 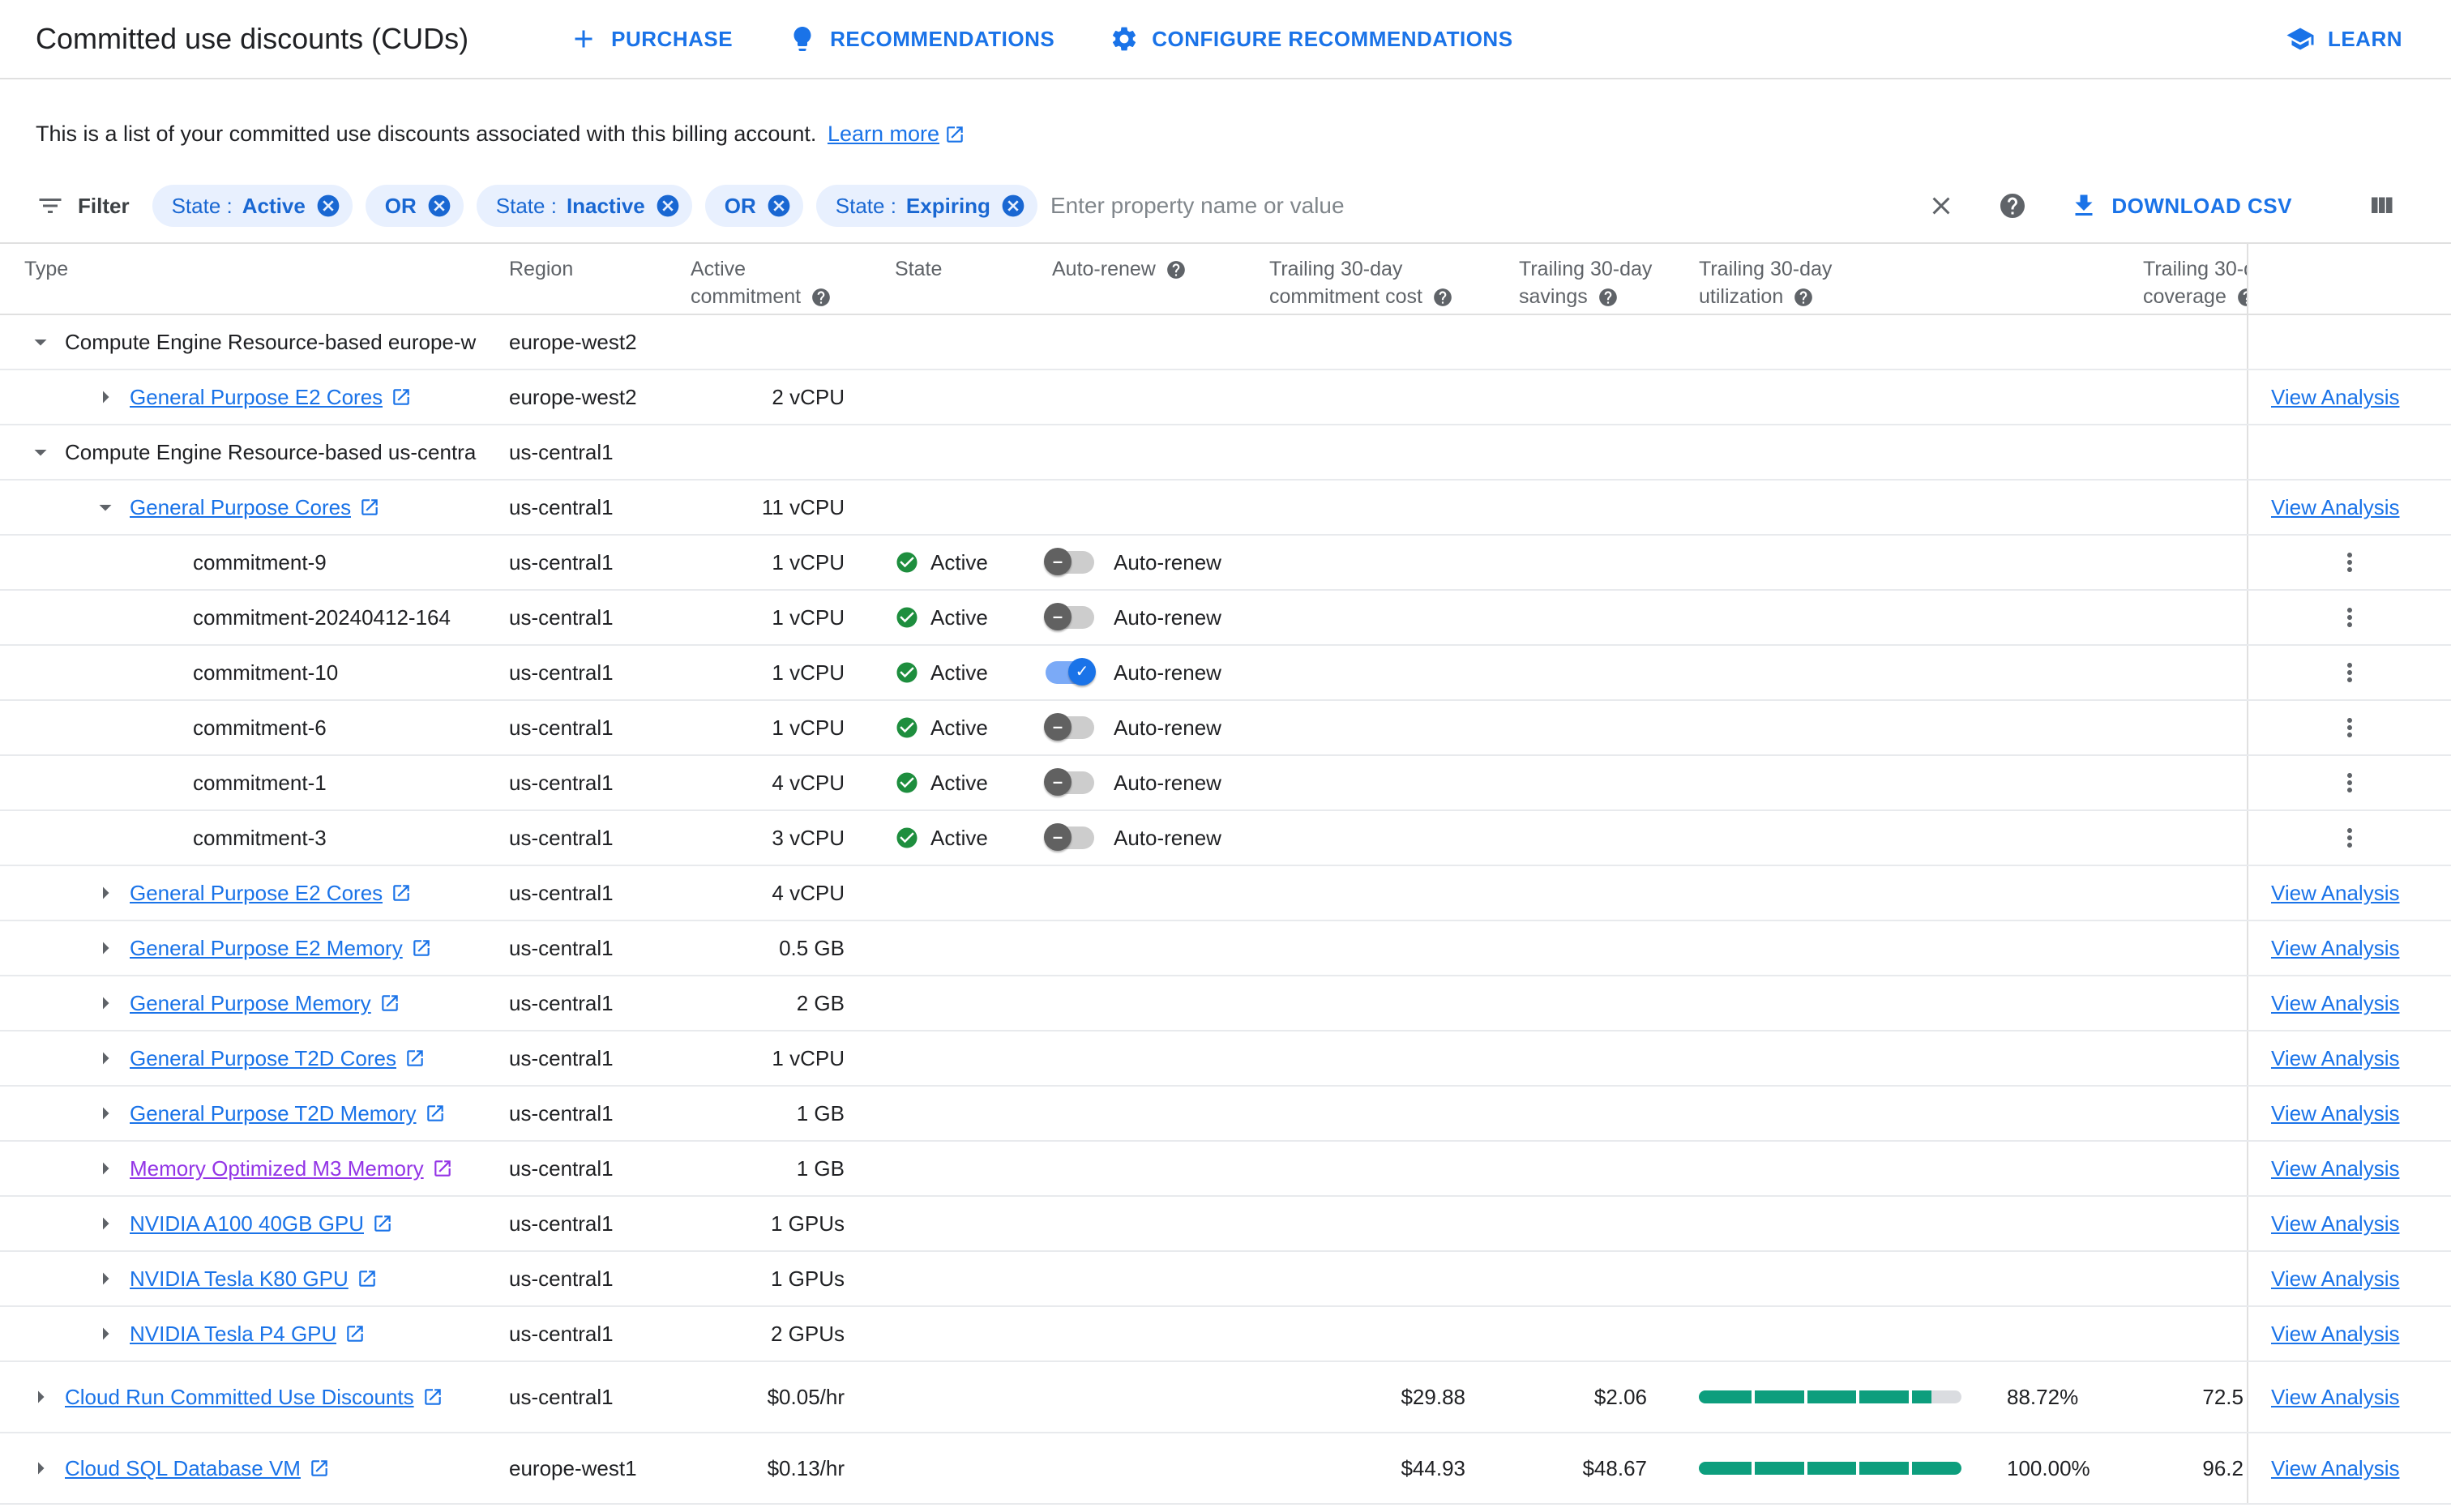 I want to click on purchase-button: PURCHASE, so click(x=651, y=39).